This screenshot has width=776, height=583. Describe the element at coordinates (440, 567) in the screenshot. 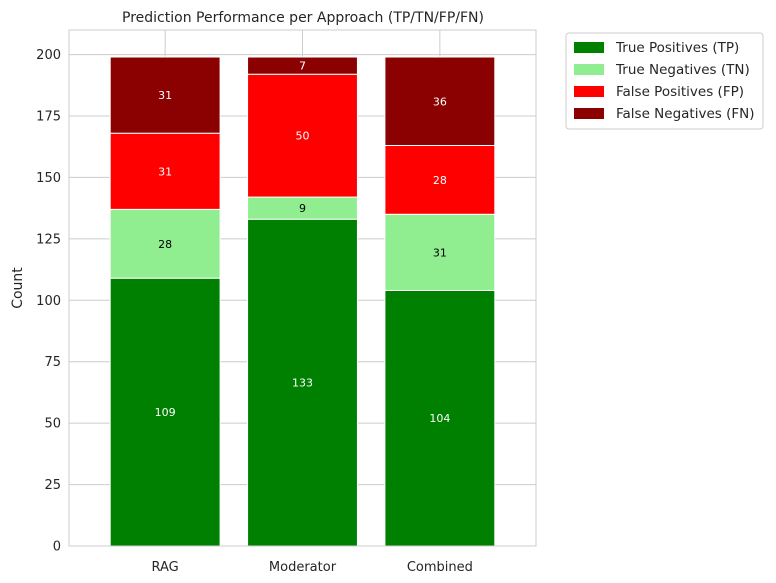

I see `x-tick-label: Combined` at that location.